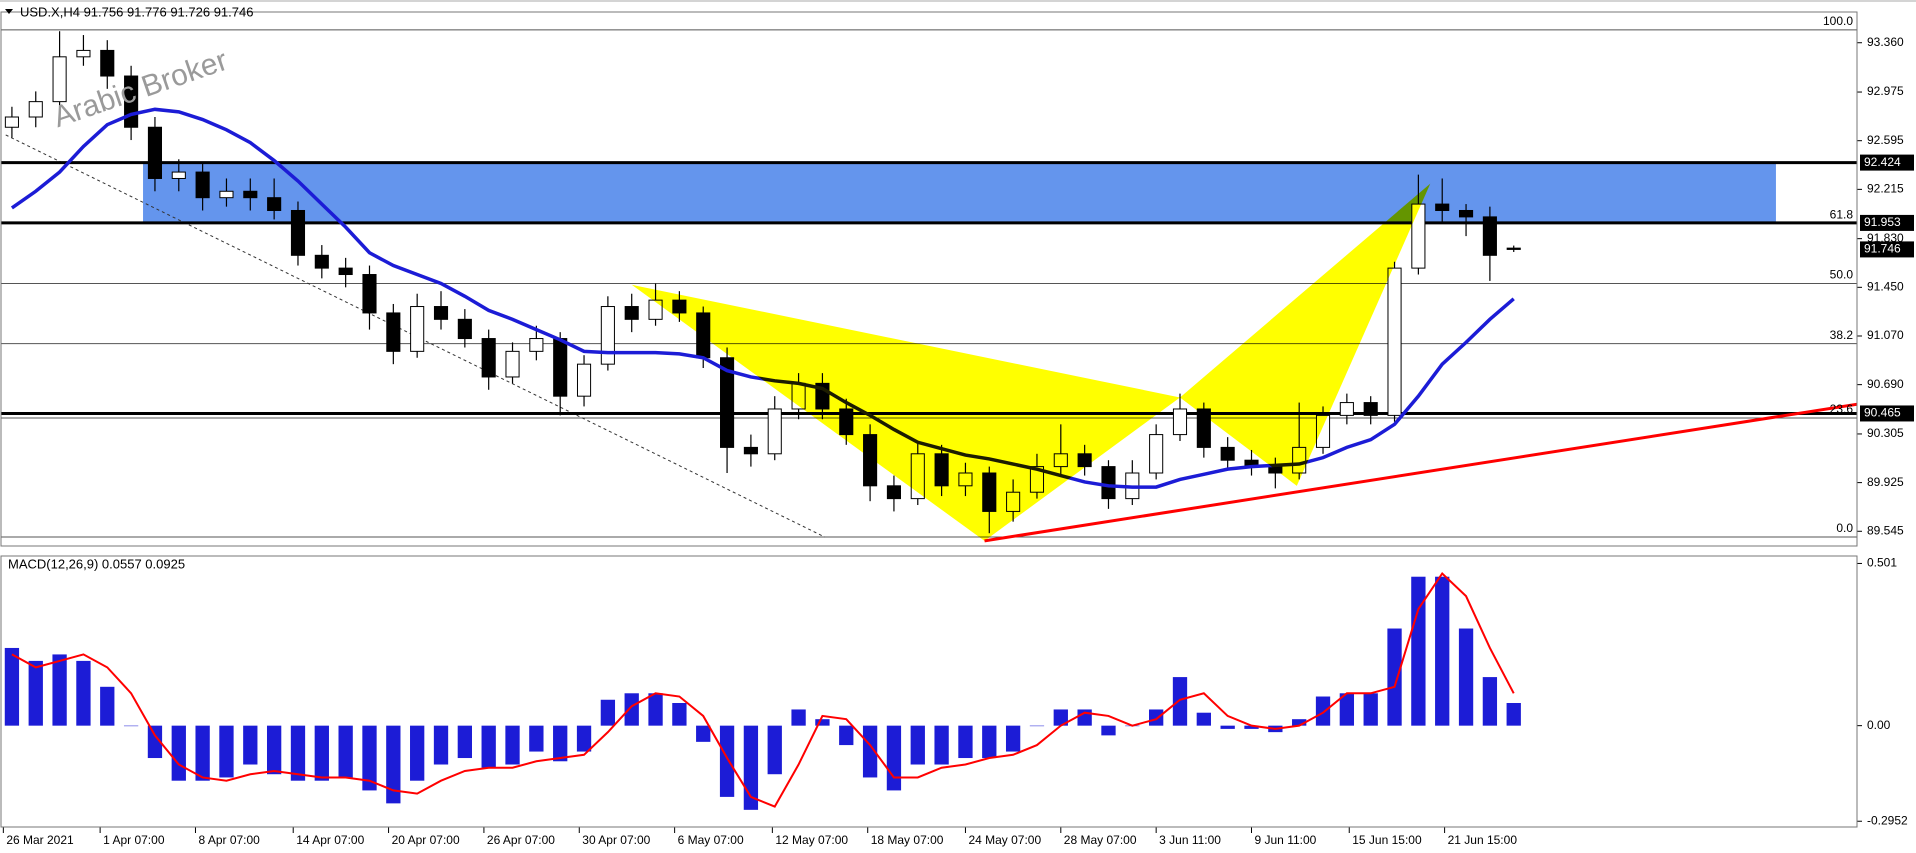 The image size is (1916, 853). What do you see at coordinates (1887, 222) in the screenshot?
I see `level-label-box` at bounding box center [1887, 222].